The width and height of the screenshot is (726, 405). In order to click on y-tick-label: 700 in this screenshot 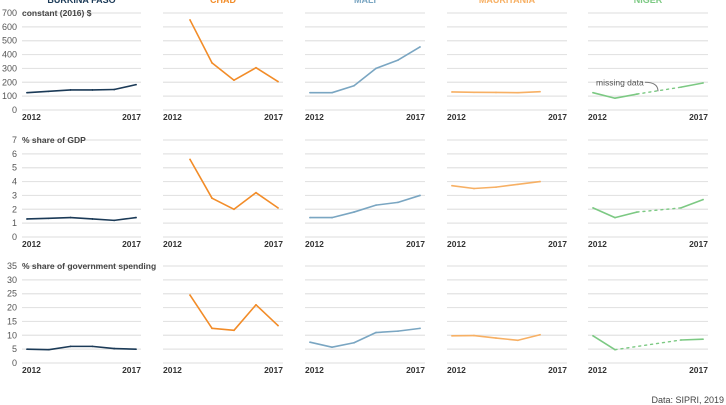, I will do `click(9, 13)`.